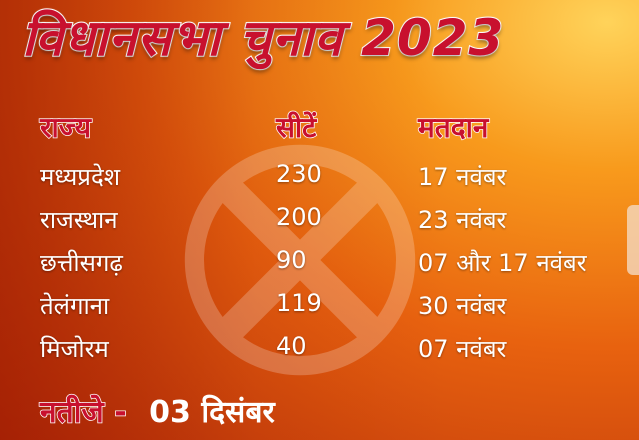  What do you see at coordinates (212, 412) in the screenshot?
I see `results-date: 03 दिसंबर` at bounding box center [212, 412].